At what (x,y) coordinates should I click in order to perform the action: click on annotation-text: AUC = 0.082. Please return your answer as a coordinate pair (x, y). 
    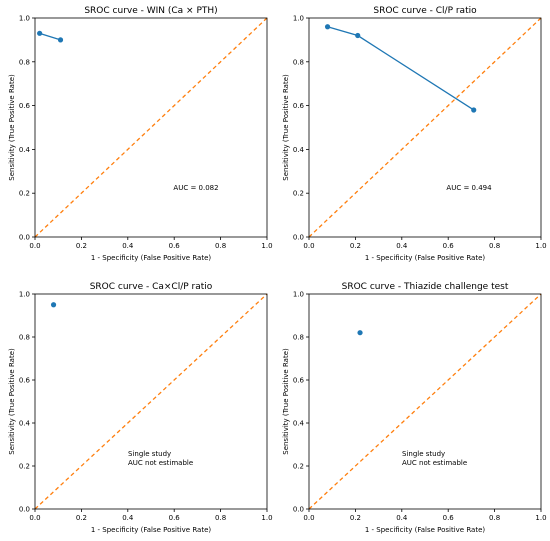
    Looking at the image, I should click on (195, 188).